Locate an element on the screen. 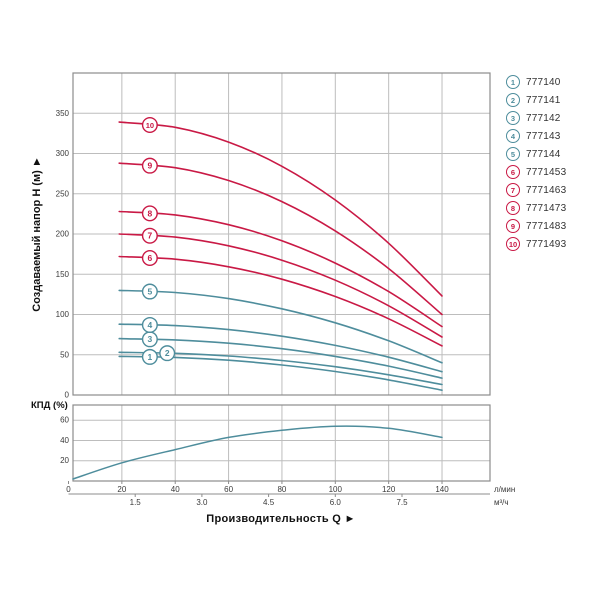 The width and height of the screenshot is (600, 600). legend-number-badge: 3 is located at coordinates (513, 118).